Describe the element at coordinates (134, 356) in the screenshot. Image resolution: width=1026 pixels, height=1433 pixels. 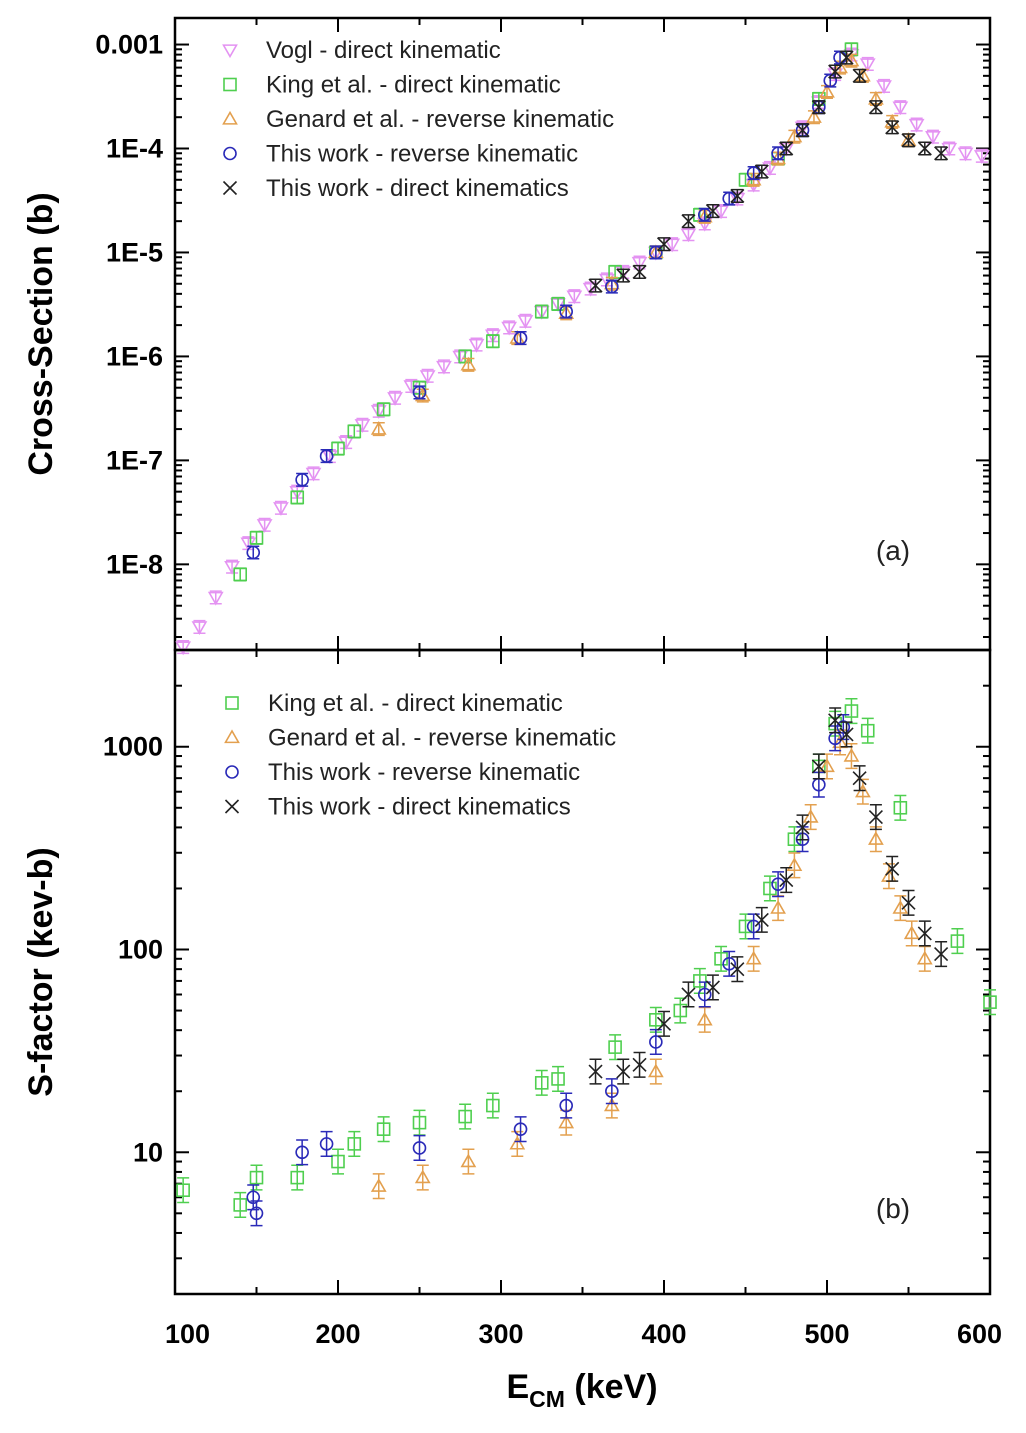
I see `y-tick-label: 1E-6` at that location.